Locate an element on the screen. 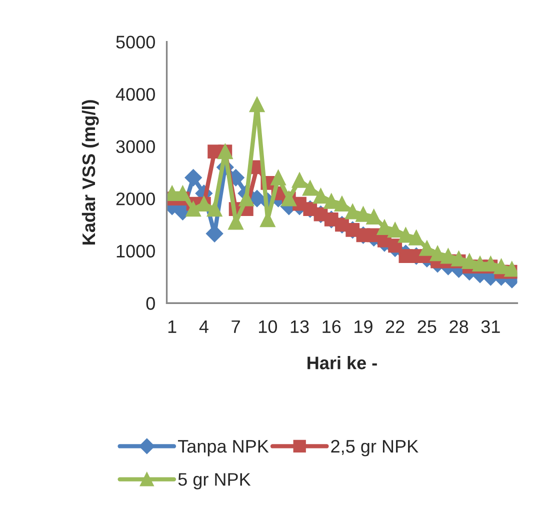 The height and width of the screenshot is (529, 545). x-tick-label: 28 is located at coordinates (459, 327).